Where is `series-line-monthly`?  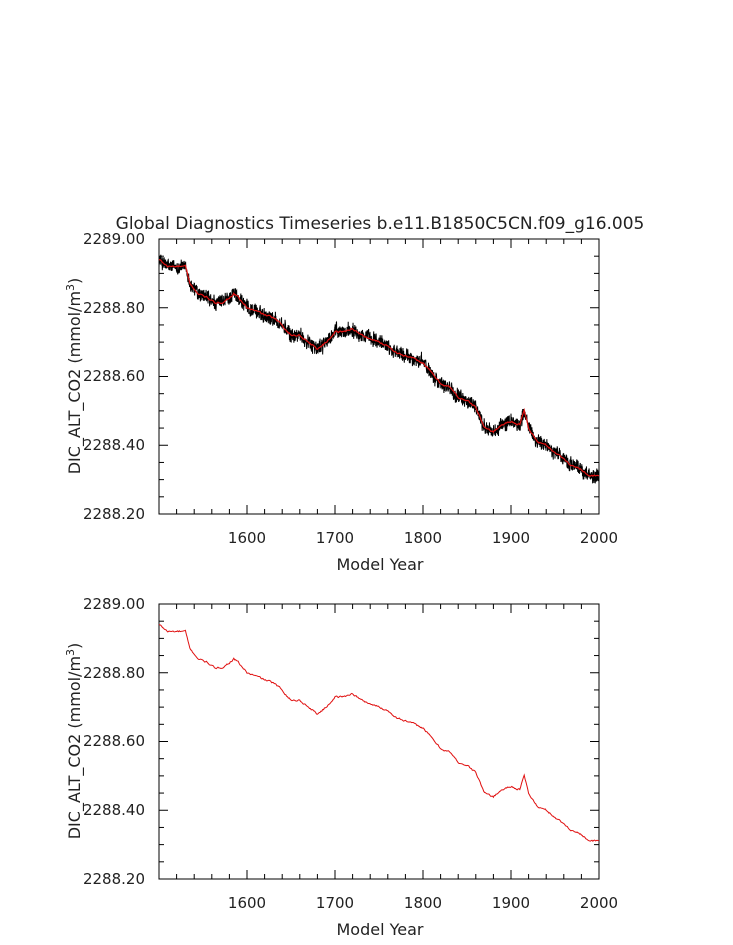
series-line-monthly is located at coordinates (379, 369).